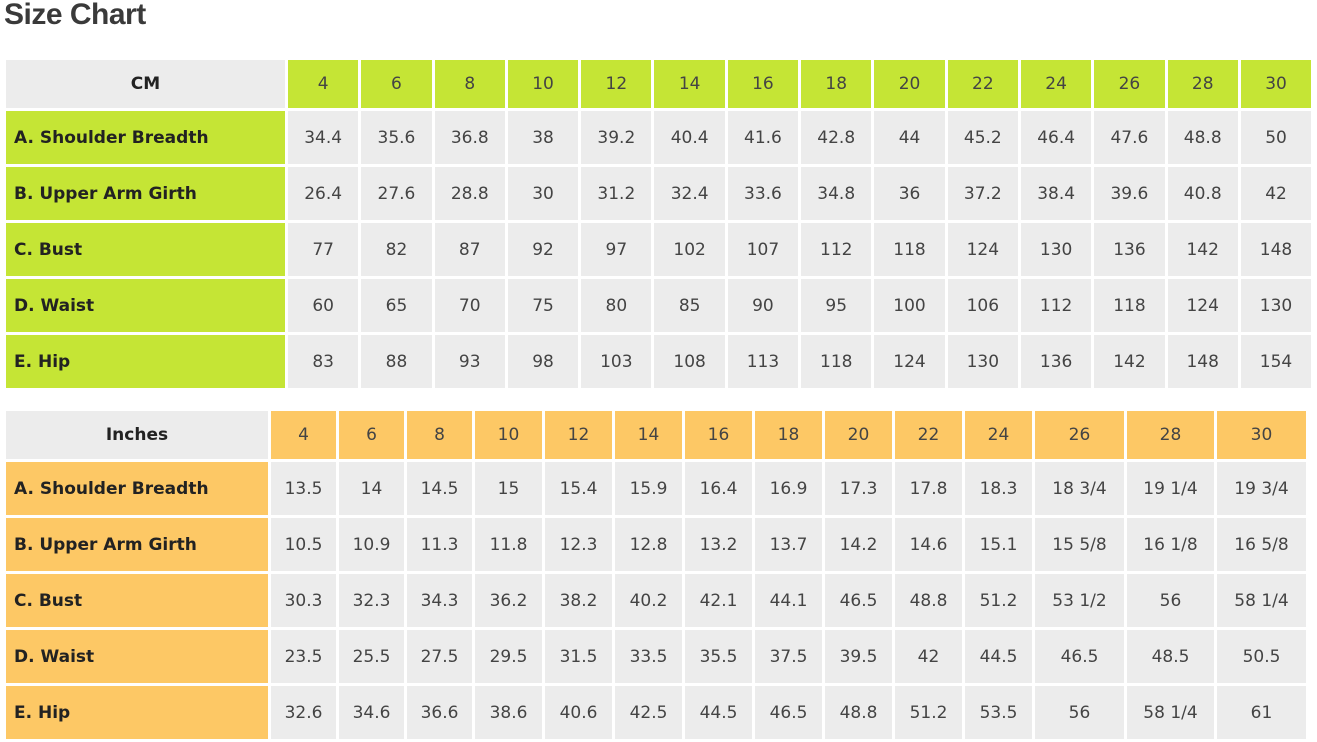 The width and height of the screenshot is (1317, 742). Describe the element at coordinates (439, 712) in the screenshot. I see `measurement-value: 36.6` at that location.